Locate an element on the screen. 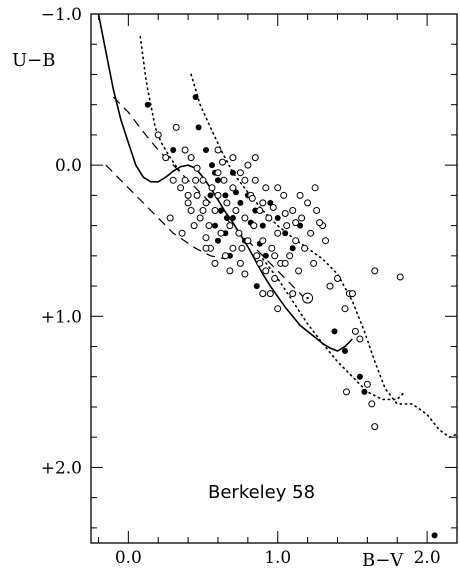 Image resolution: width=460 pixels, height=571 pixels. y-axis-title: U−B is located at coordinates (33, 60).